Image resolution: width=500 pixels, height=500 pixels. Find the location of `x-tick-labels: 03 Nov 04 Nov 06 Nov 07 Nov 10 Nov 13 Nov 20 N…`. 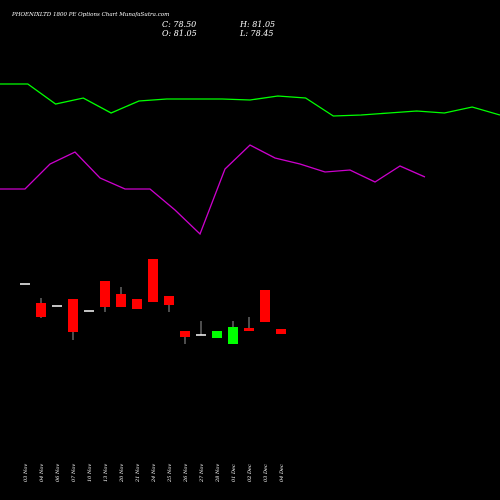

x-tick-labels: 03 Nov 04 Nov 06 Nov 07 Nov 10 Nov 13 Nov 20 N… is located at coordinates (154, 473).